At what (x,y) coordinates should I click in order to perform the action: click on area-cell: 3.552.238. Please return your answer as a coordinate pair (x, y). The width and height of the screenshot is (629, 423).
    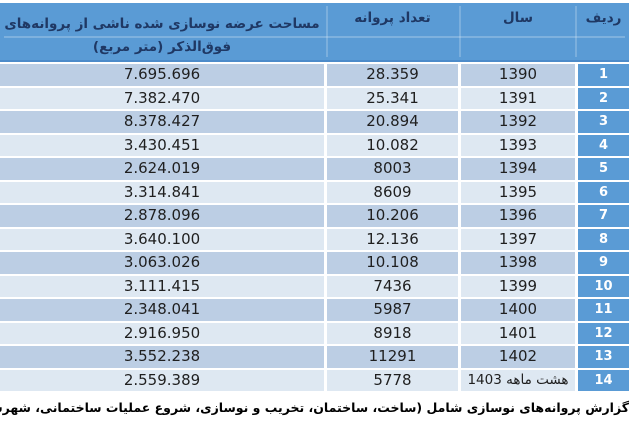
    Looking at the image, I should click on (162, 357).